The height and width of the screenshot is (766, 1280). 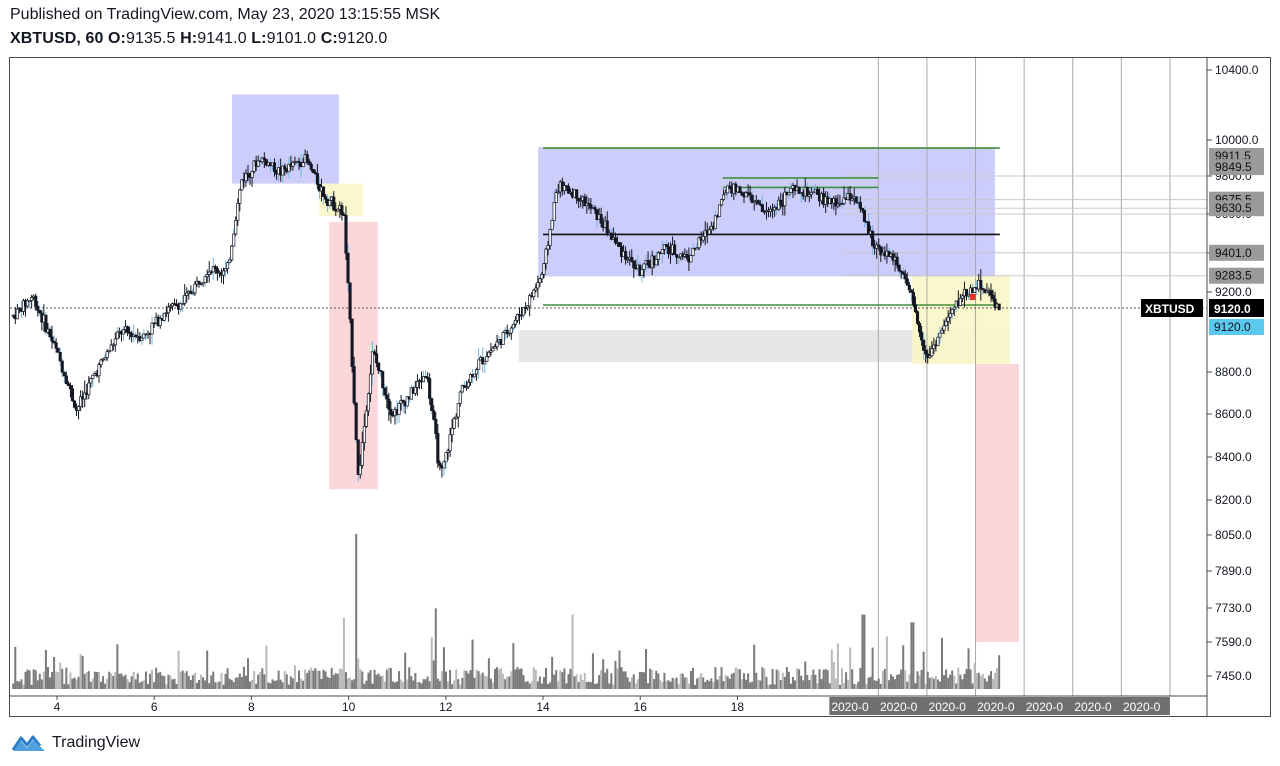 What do you see at coordinates (222, 38) in the screenshot?
I see `high-value: 9141.0` at bounding box center [222, 38].